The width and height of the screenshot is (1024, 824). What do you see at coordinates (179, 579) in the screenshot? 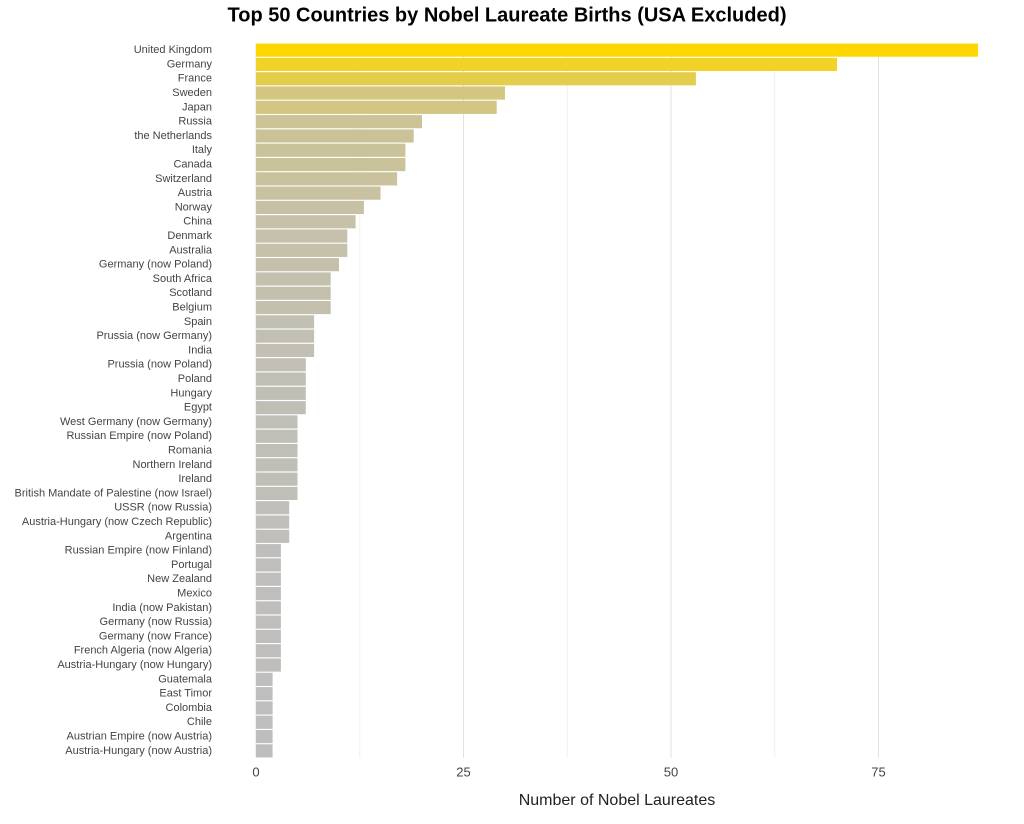
I see `y-tick-label: New Zealand` at bounding box center [179, 579].